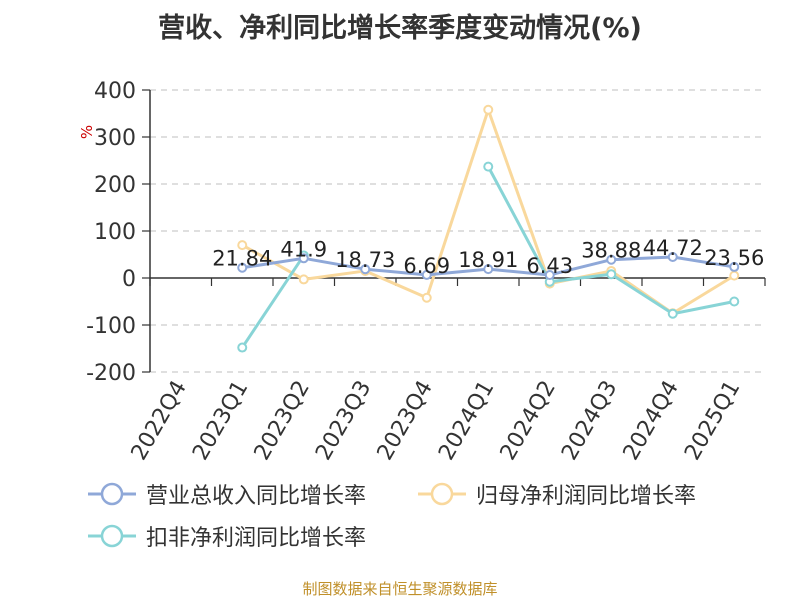 The height and width of the screenshot is (600, 800). I want to click on legend-item-deducted-profit: 扣非净利润同比增长率, so click(227, 536).